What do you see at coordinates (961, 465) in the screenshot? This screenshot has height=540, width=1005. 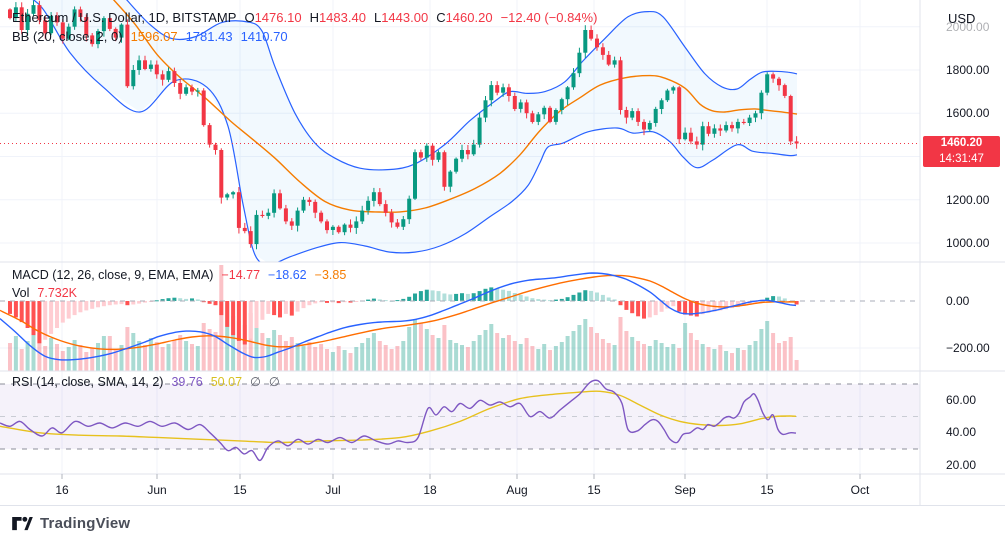 I see `svg-text: 20.00` at bounding box center [961, 465].